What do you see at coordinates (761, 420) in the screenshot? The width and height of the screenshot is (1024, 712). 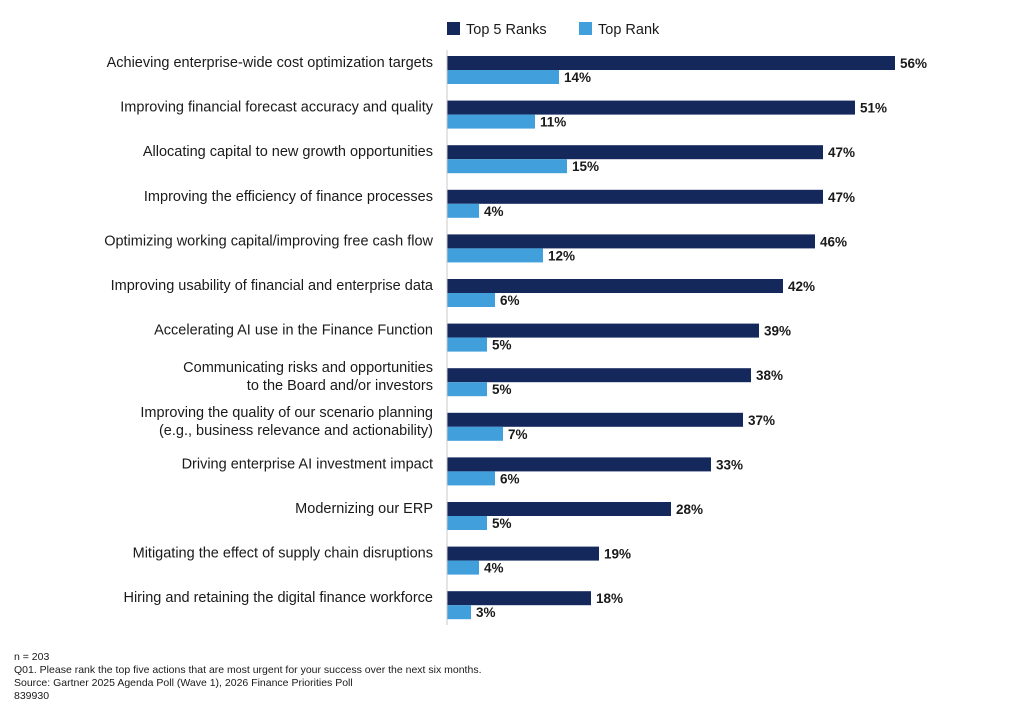 I see `value-label-top-5-ranks: 37%` at bounding box center [761, 420].